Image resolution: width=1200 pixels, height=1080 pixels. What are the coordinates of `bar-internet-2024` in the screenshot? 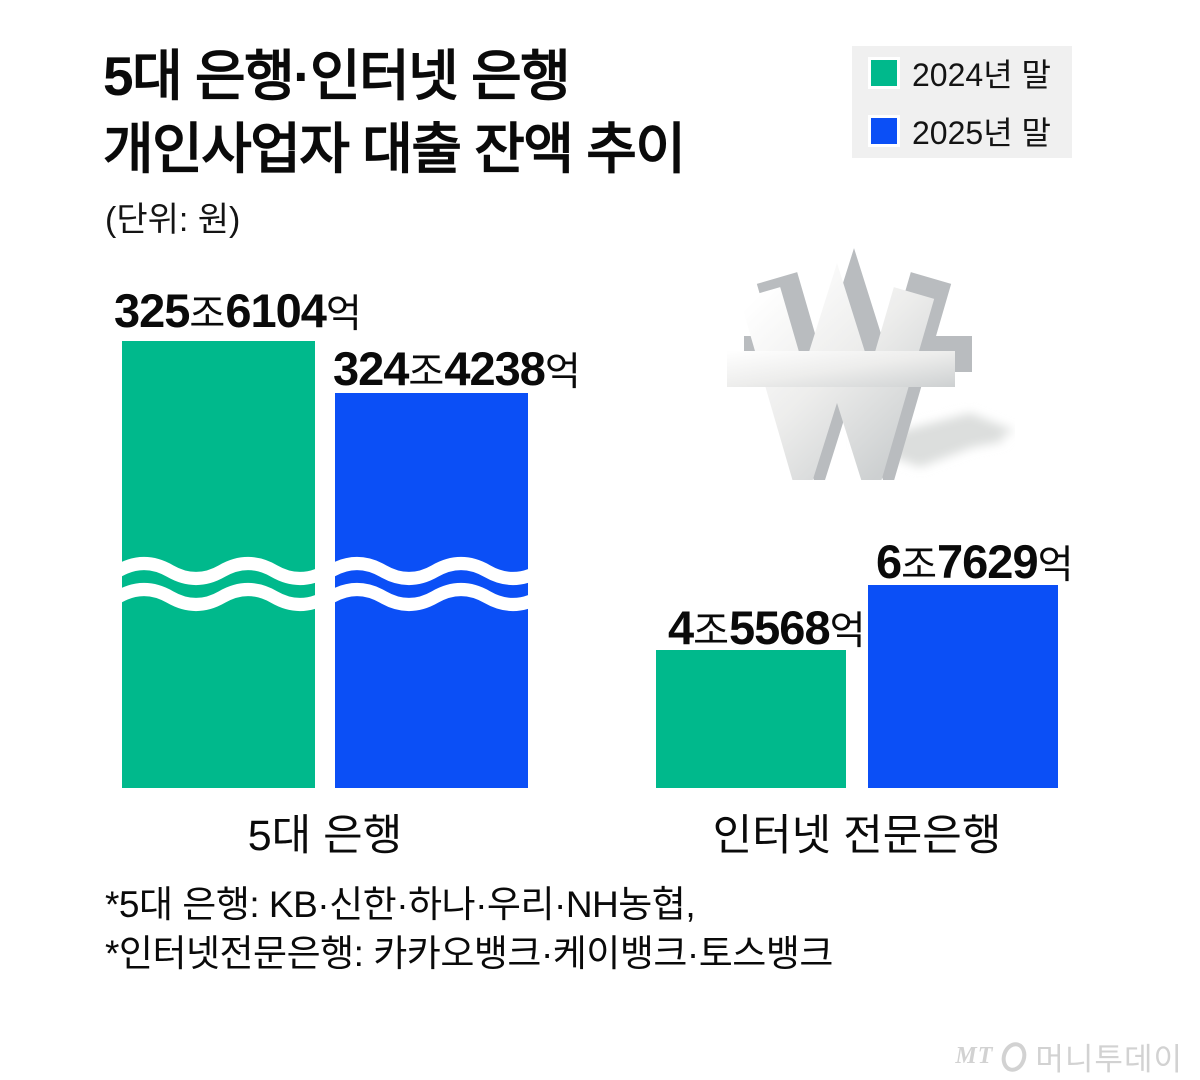 It's located at (751, 719).